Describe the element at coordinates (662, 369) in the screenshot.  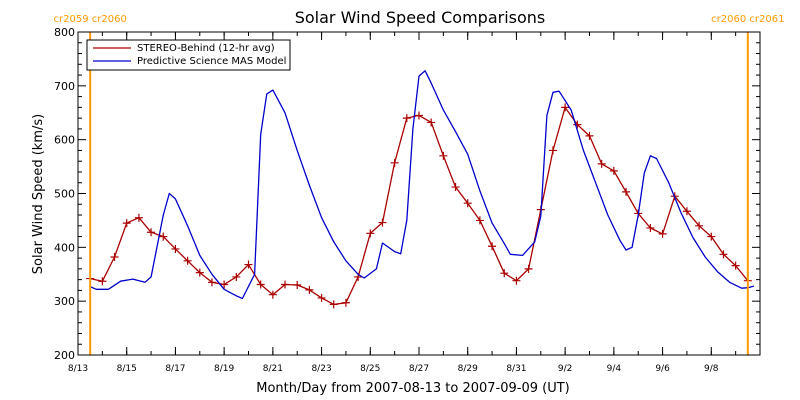
I see `x-tick-label: 9/6` at that location.